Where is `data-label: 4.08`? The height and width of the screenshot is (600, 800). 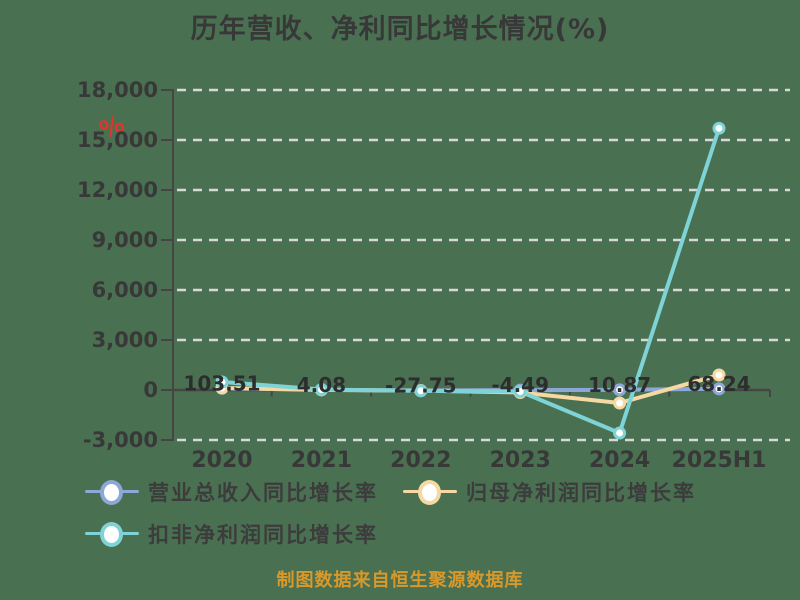 data-label: 4.08 is located at coordinates (321, 385).